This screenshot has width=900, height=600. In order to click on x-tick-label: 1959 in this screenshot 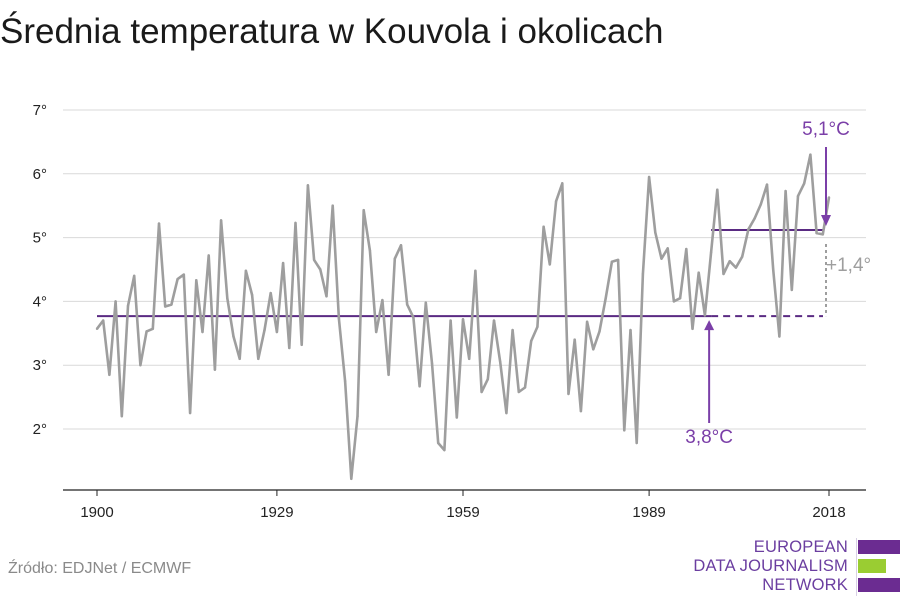, I will do `click(462, 512)`.